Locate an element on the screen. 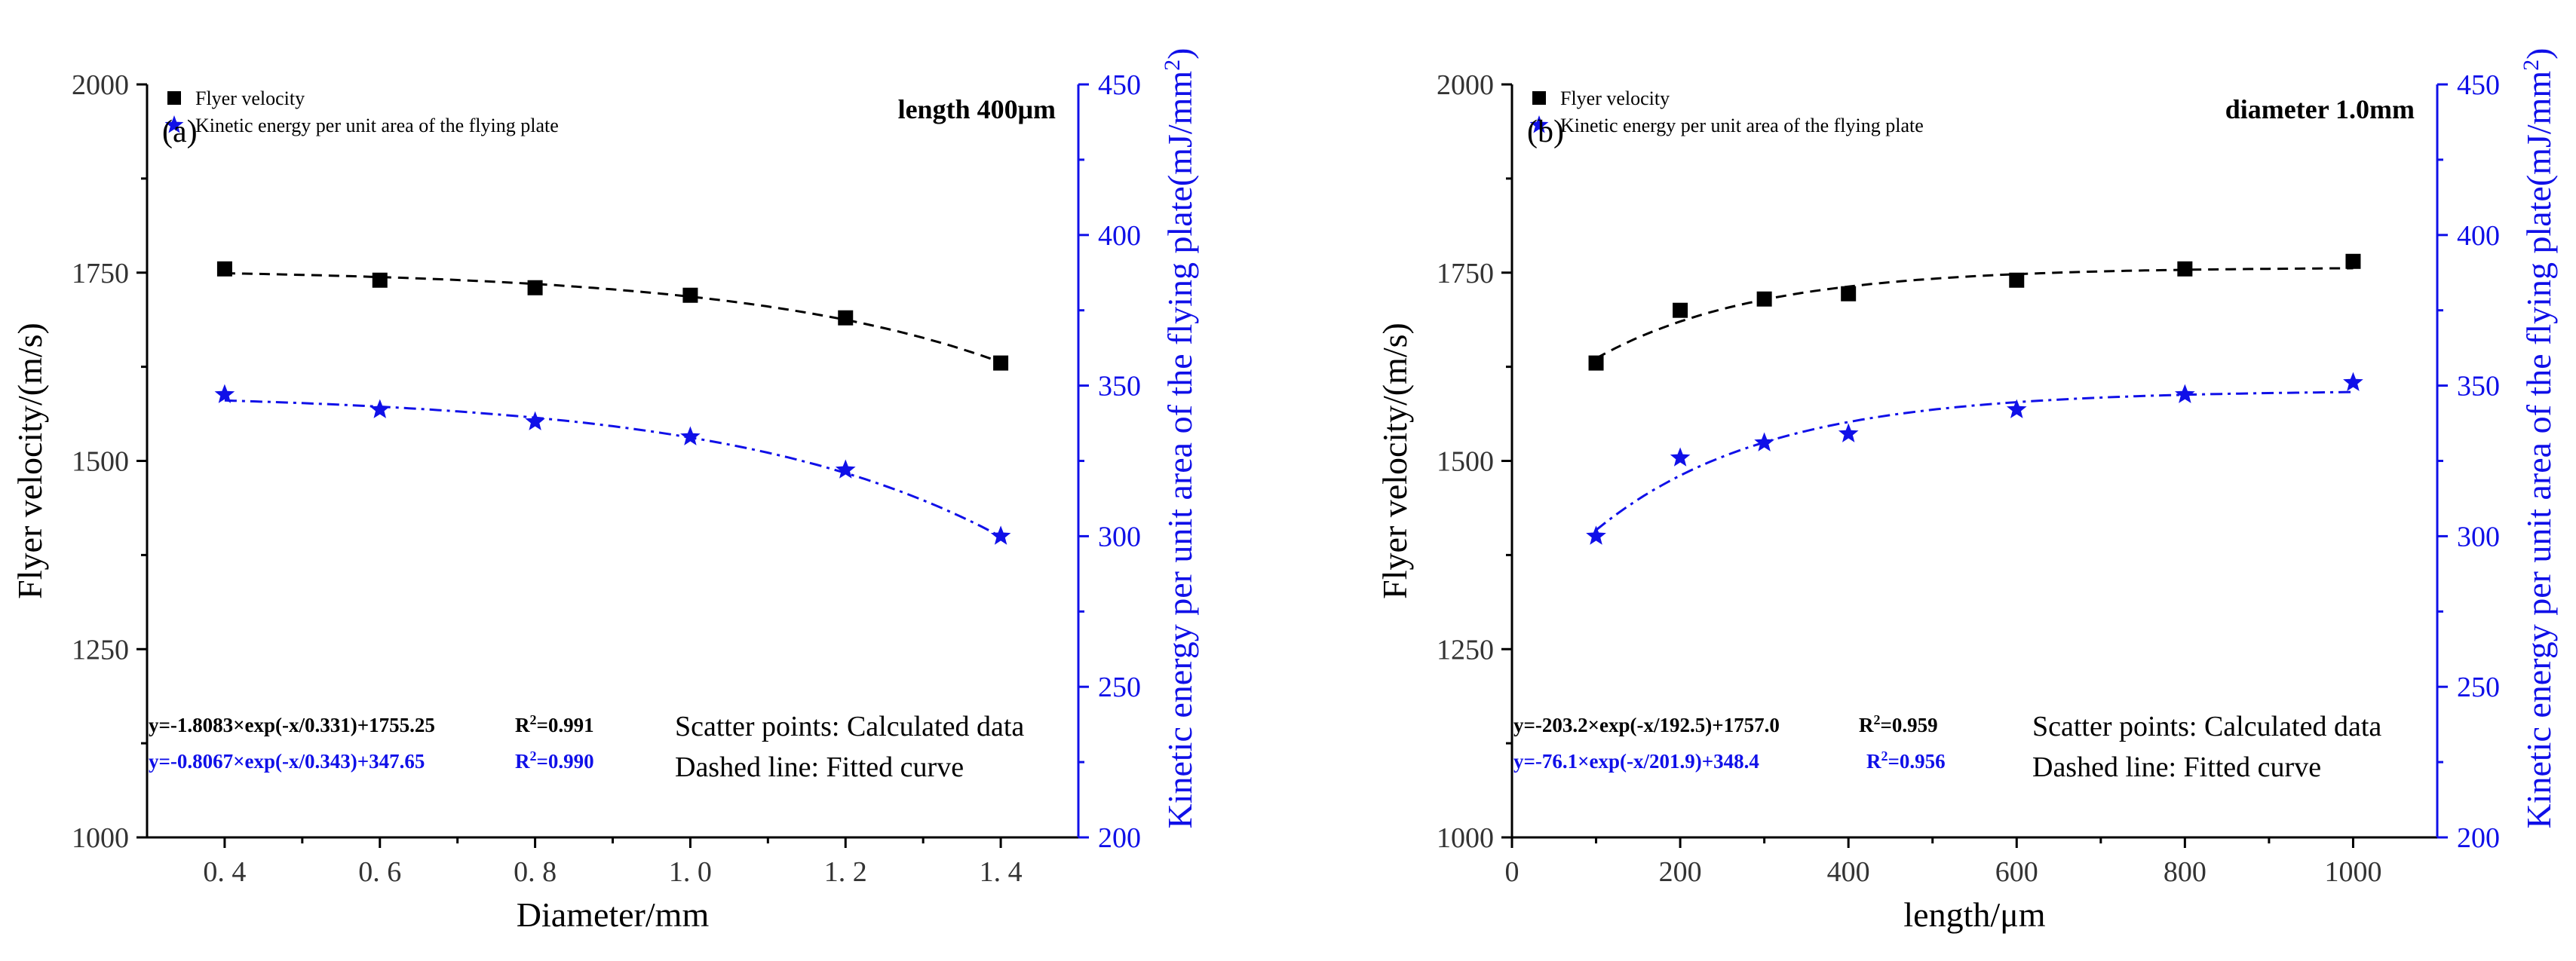 Image resolution: width=2576 pixels, height=961 pixels. x-tick-label: 1. 0 is located at coordinates (690, 872).